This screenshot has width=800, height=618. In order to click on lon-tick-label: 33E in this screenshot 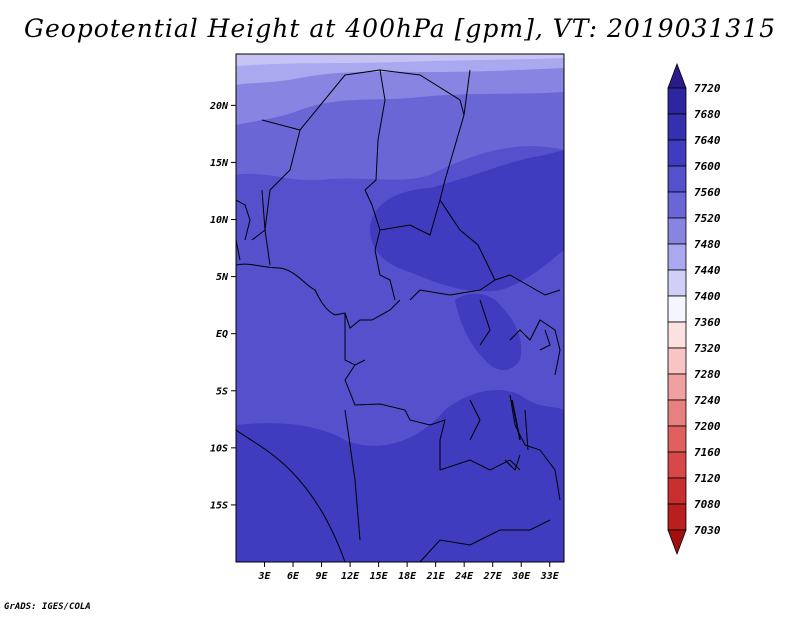, I will do `click(550, 576)`.